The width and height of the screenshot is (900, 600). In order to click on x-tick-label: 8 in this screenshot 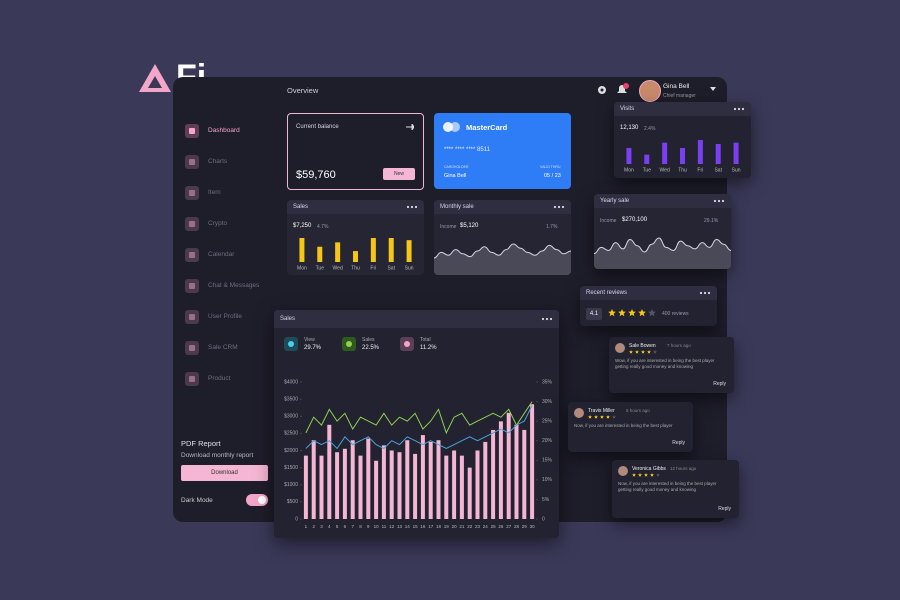, I will do `click(360, 526)`.